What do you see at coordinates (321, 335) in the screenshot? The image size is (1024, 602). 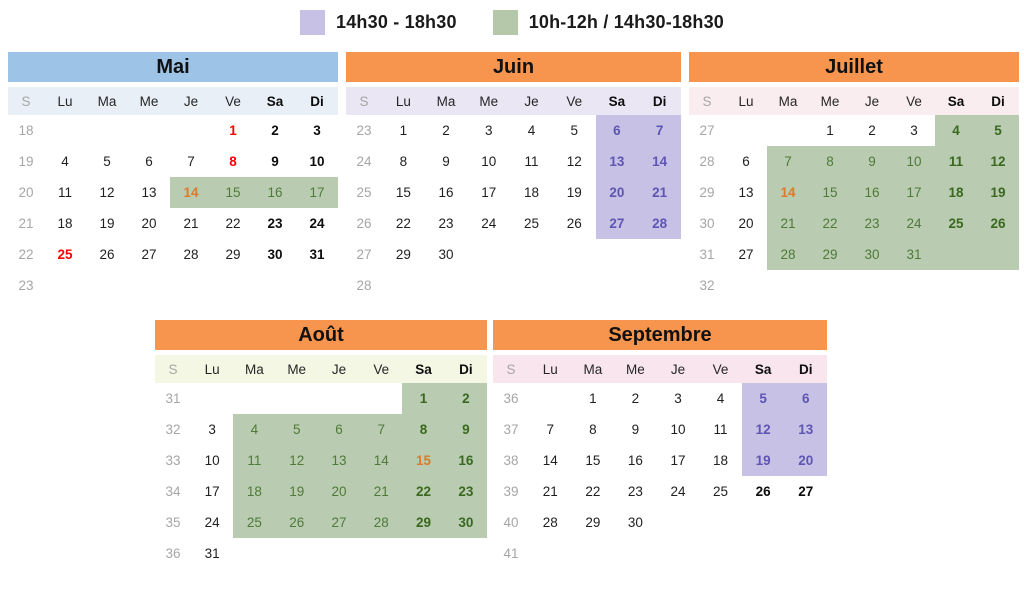 I see `month-title-aout: Août` at bounding box center [321, 335].